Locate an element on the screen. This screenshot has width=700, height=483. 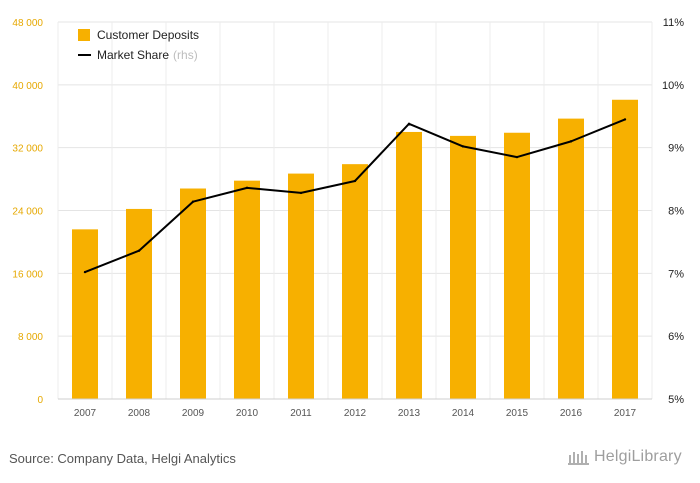
y-left-tick-label: 24 000 is located at coordinates (27, 212).